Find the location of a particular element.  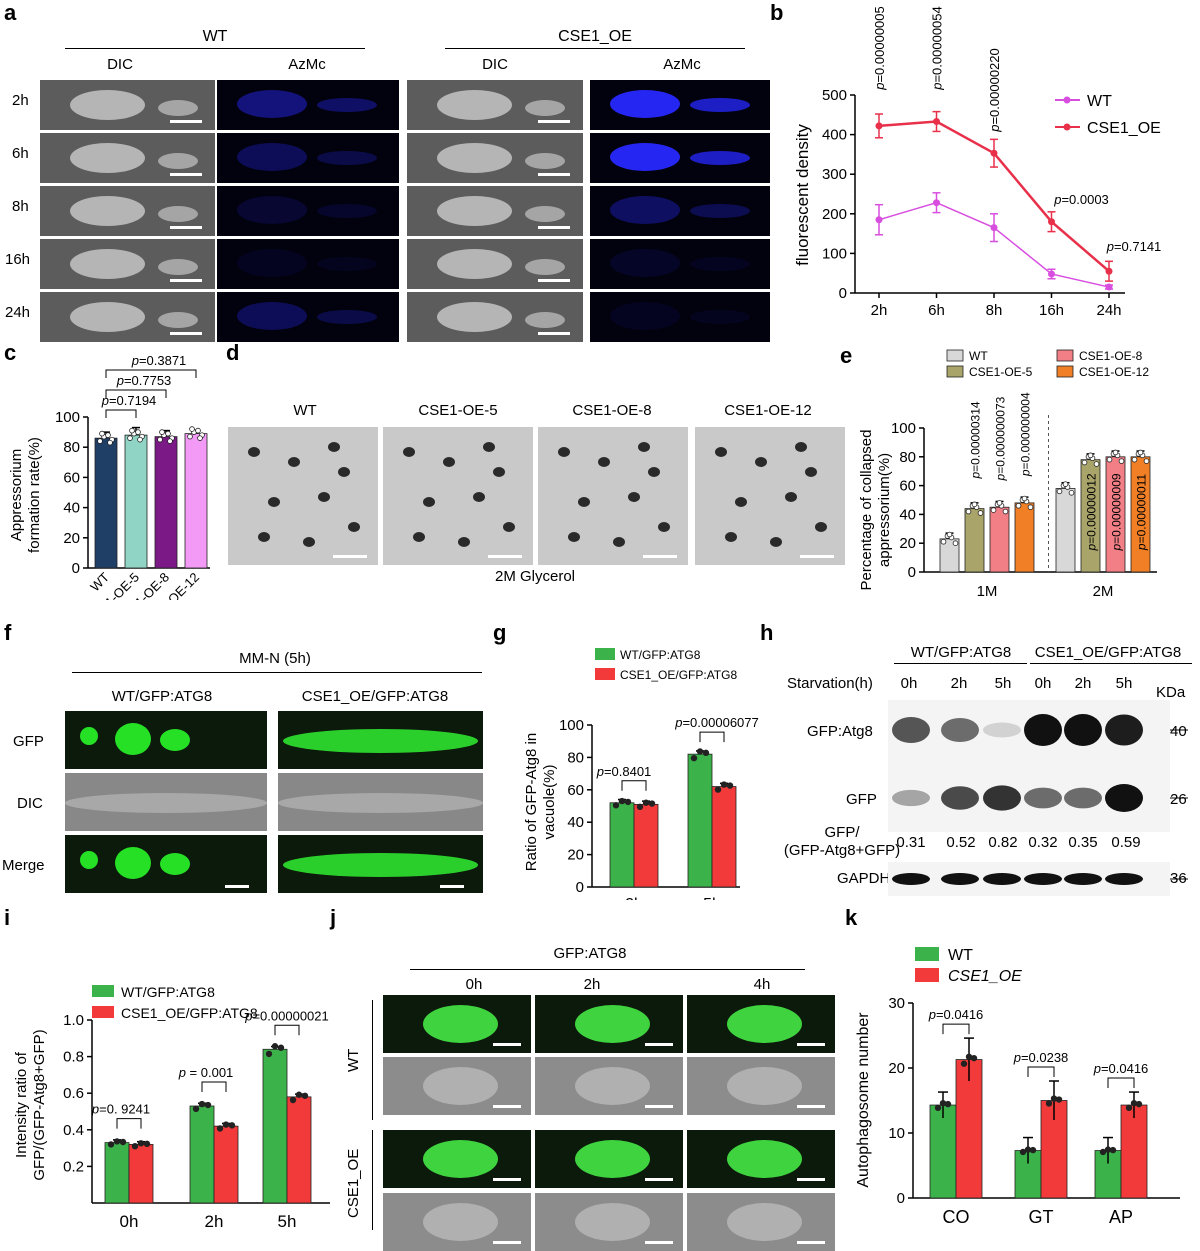

p-value-annotation: p=0.00000005 is located at coordinates (879, 48).